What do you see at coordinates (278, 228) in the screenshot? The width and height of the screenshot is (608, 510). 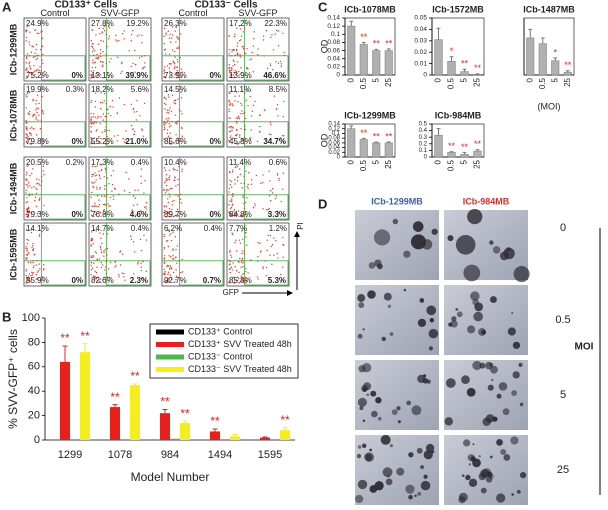 I see `quadrant-value: 1.2%` at bounding box center [278, 228].